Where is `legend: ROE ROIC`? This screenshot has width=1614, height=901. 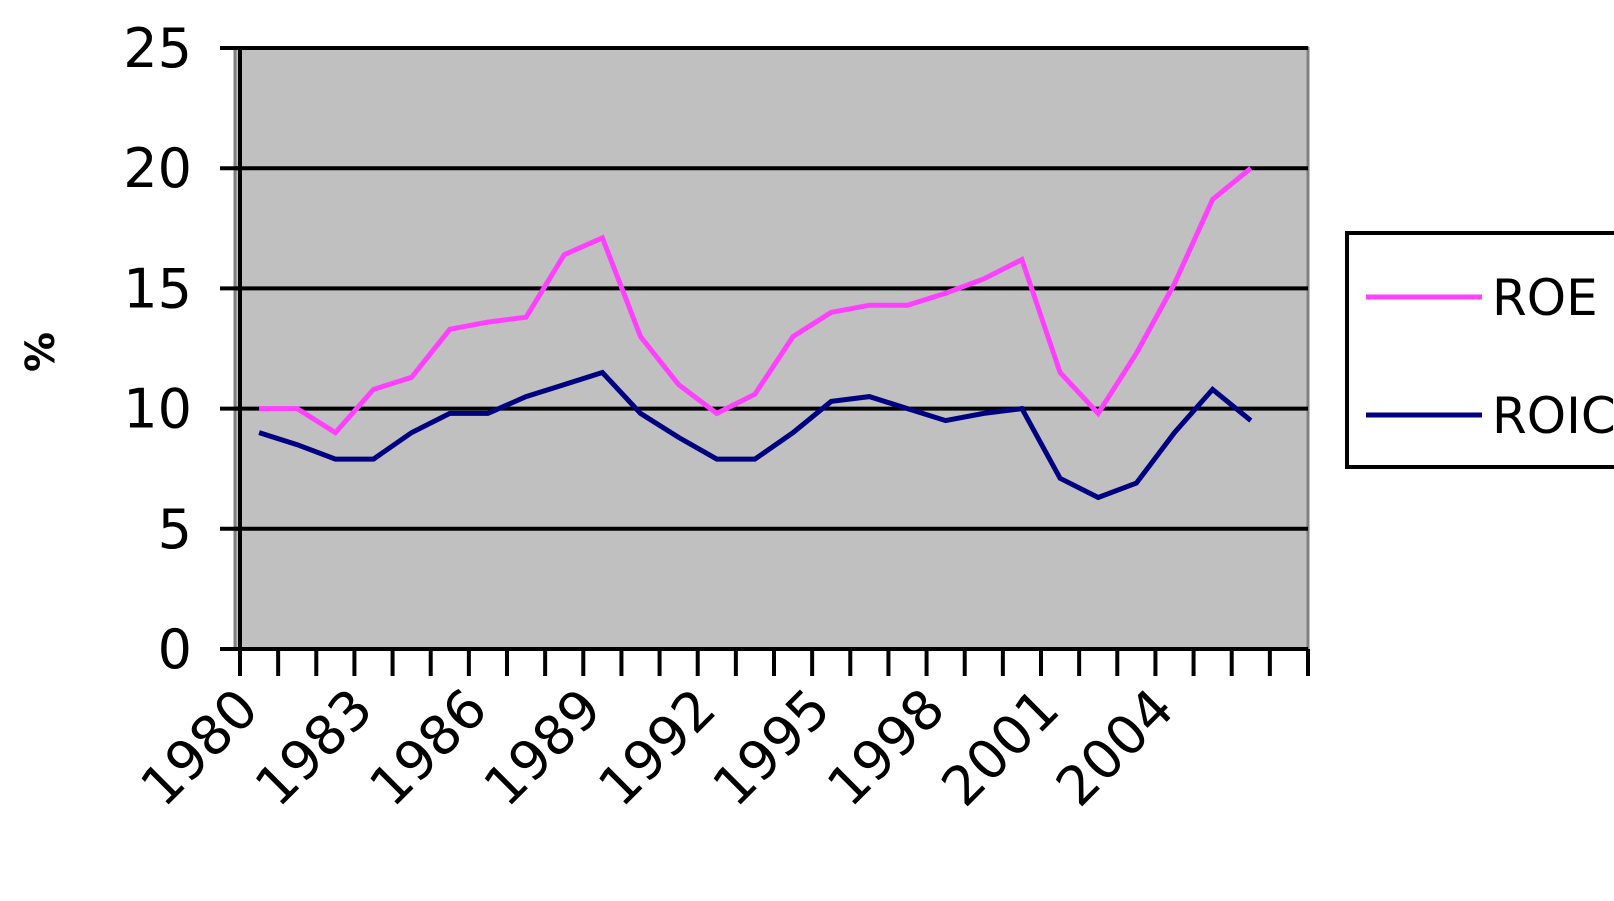 legend: ROE ROIC is located at coordinates (1479, 350).